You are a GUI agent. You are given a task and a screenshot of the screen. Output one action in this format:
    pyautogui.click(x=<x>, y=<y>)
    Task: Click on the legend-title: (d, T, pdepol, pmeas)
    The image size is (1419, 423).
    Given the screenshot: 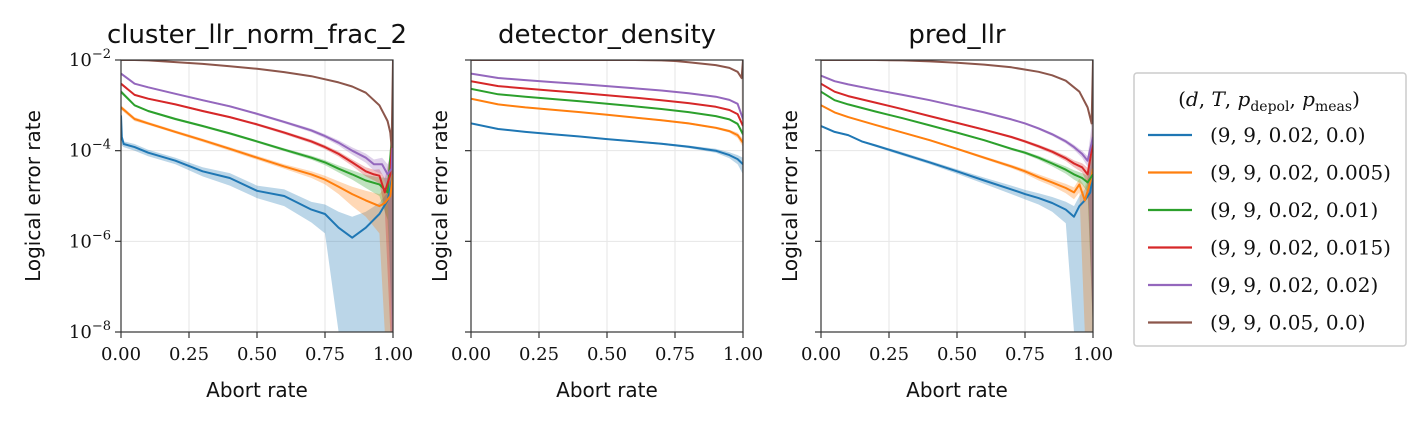 What is the action you would take?
    pyautogui.click(x=1269, y=101)
    